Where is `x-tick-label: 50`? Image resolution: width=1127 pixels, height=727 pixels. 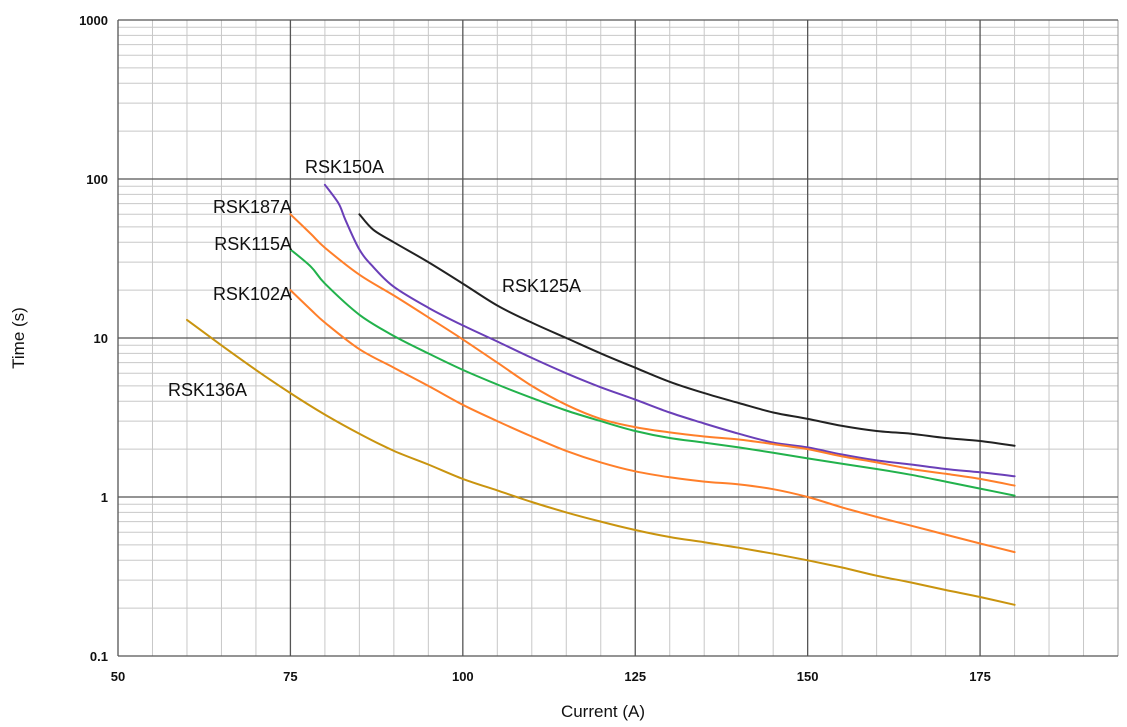
x-tick-label: 50 is located at coordinates (118, 676).